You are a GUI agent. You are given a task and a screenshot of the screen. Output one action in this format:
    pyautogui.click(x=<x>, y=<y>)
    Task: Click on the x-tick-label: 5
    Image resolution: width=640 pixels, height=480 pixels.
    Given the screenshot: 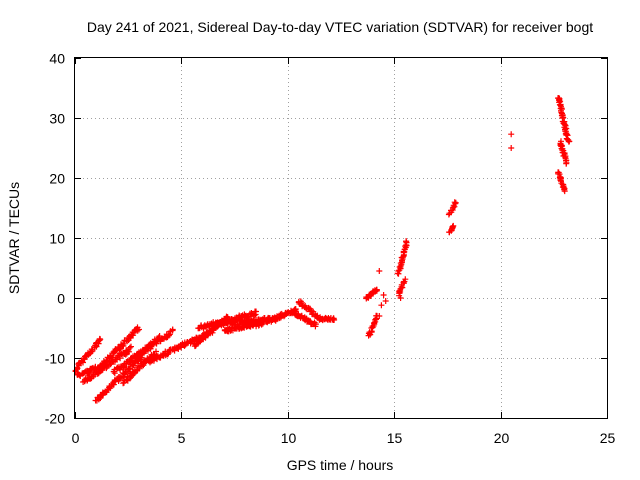 What is the action you would take?
    pyautogui.click(x=182, y=438)
    